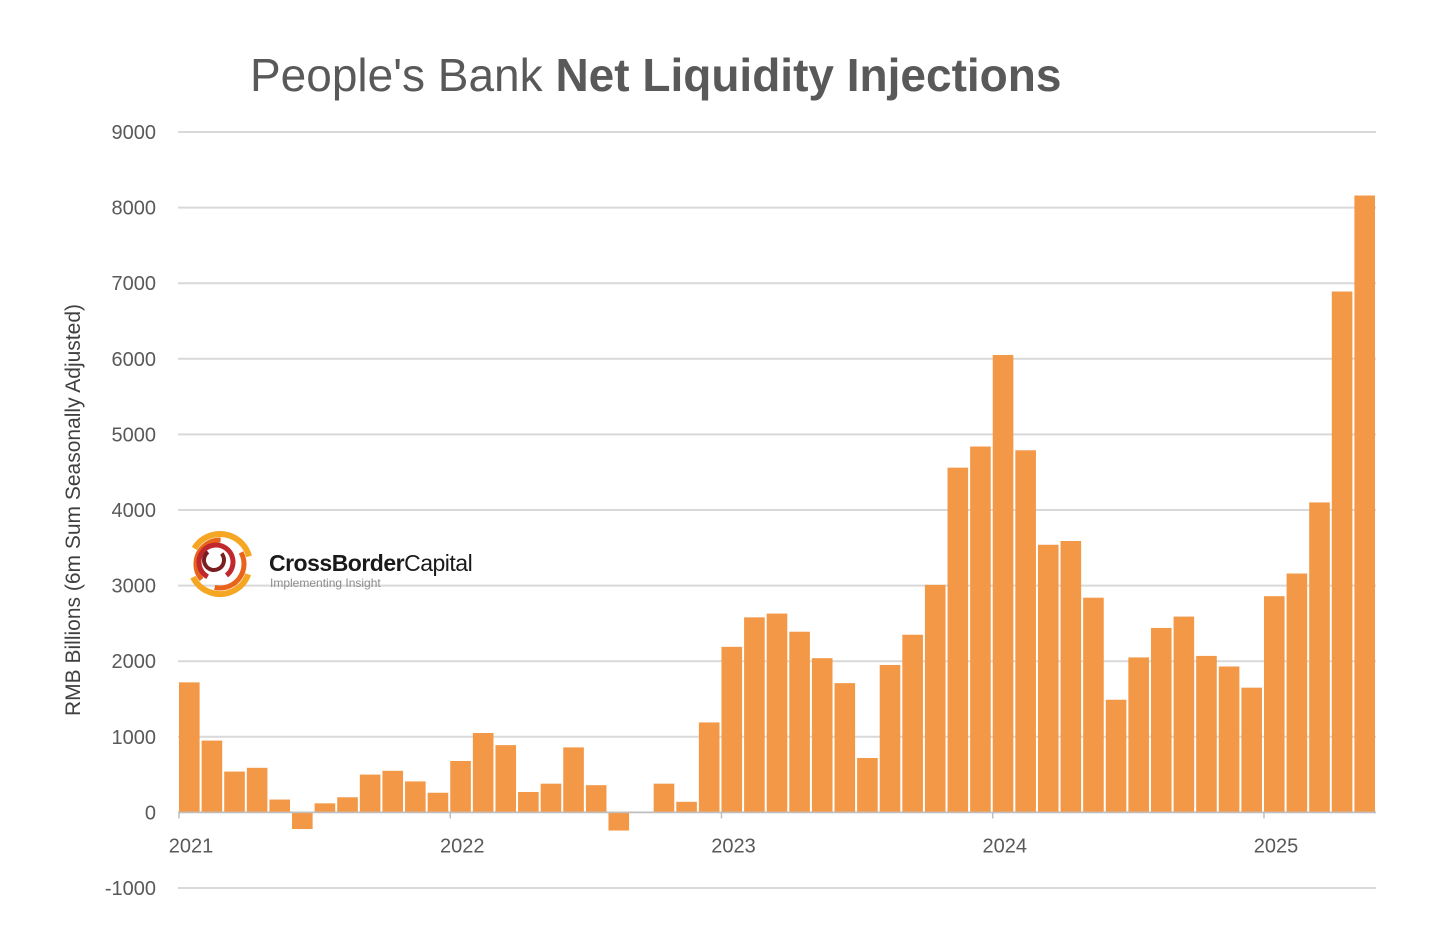 This screenshot has width=1456, height=928. Describe the element at coordinates (134, 738) in the screenshot. I see `y-tick-label: 1000` at that location.